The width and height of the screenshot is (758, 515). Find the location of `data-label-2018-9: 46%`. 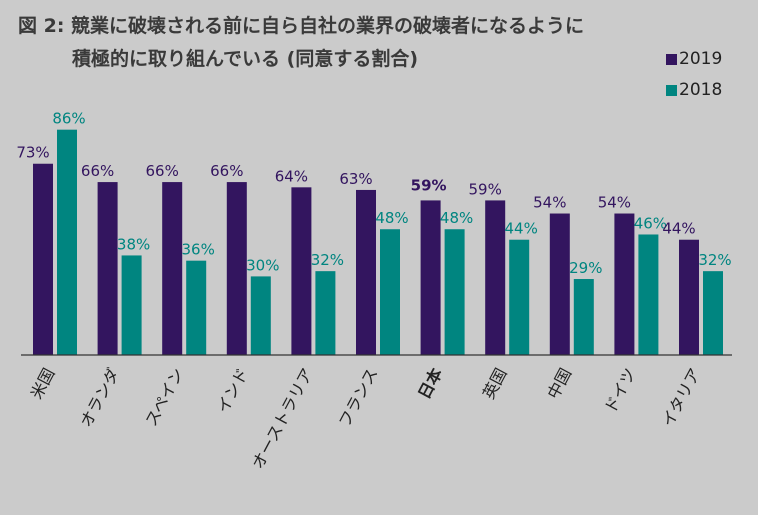

data-label-2018-9: 46% is located at coordinates (650, 223).